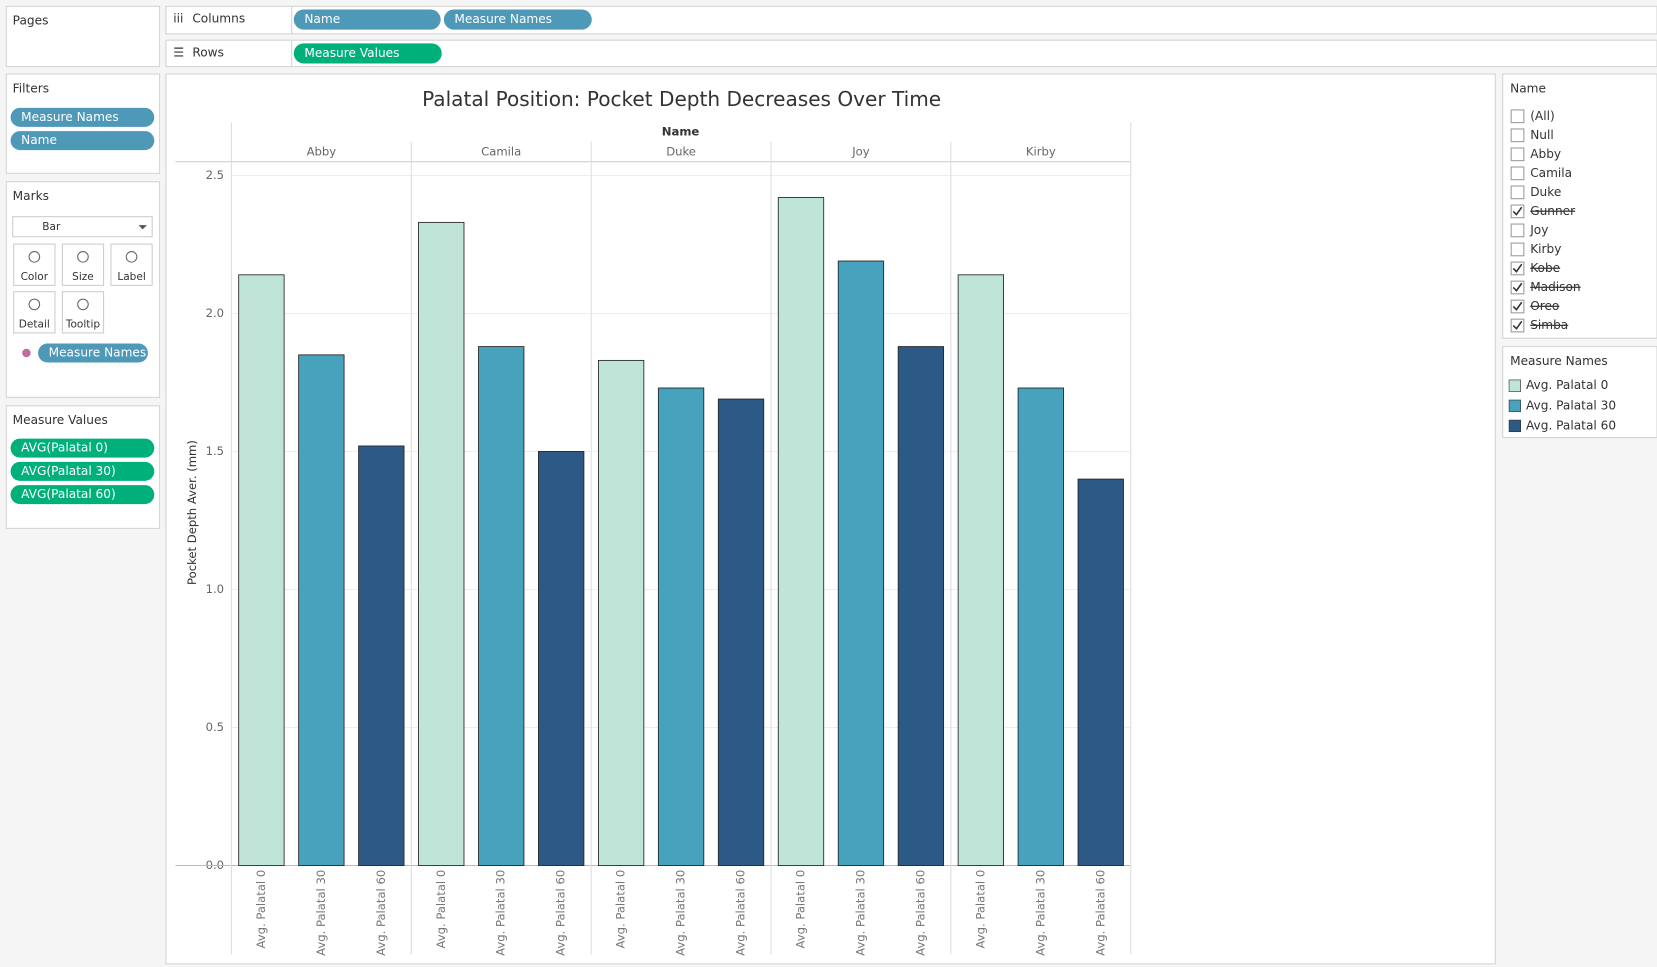 The image size is (1657, 967). What do you see at coordinates (83, 324) in the screenshot?
I see `button-label: Tooltip` at bounding box center [83, 324].